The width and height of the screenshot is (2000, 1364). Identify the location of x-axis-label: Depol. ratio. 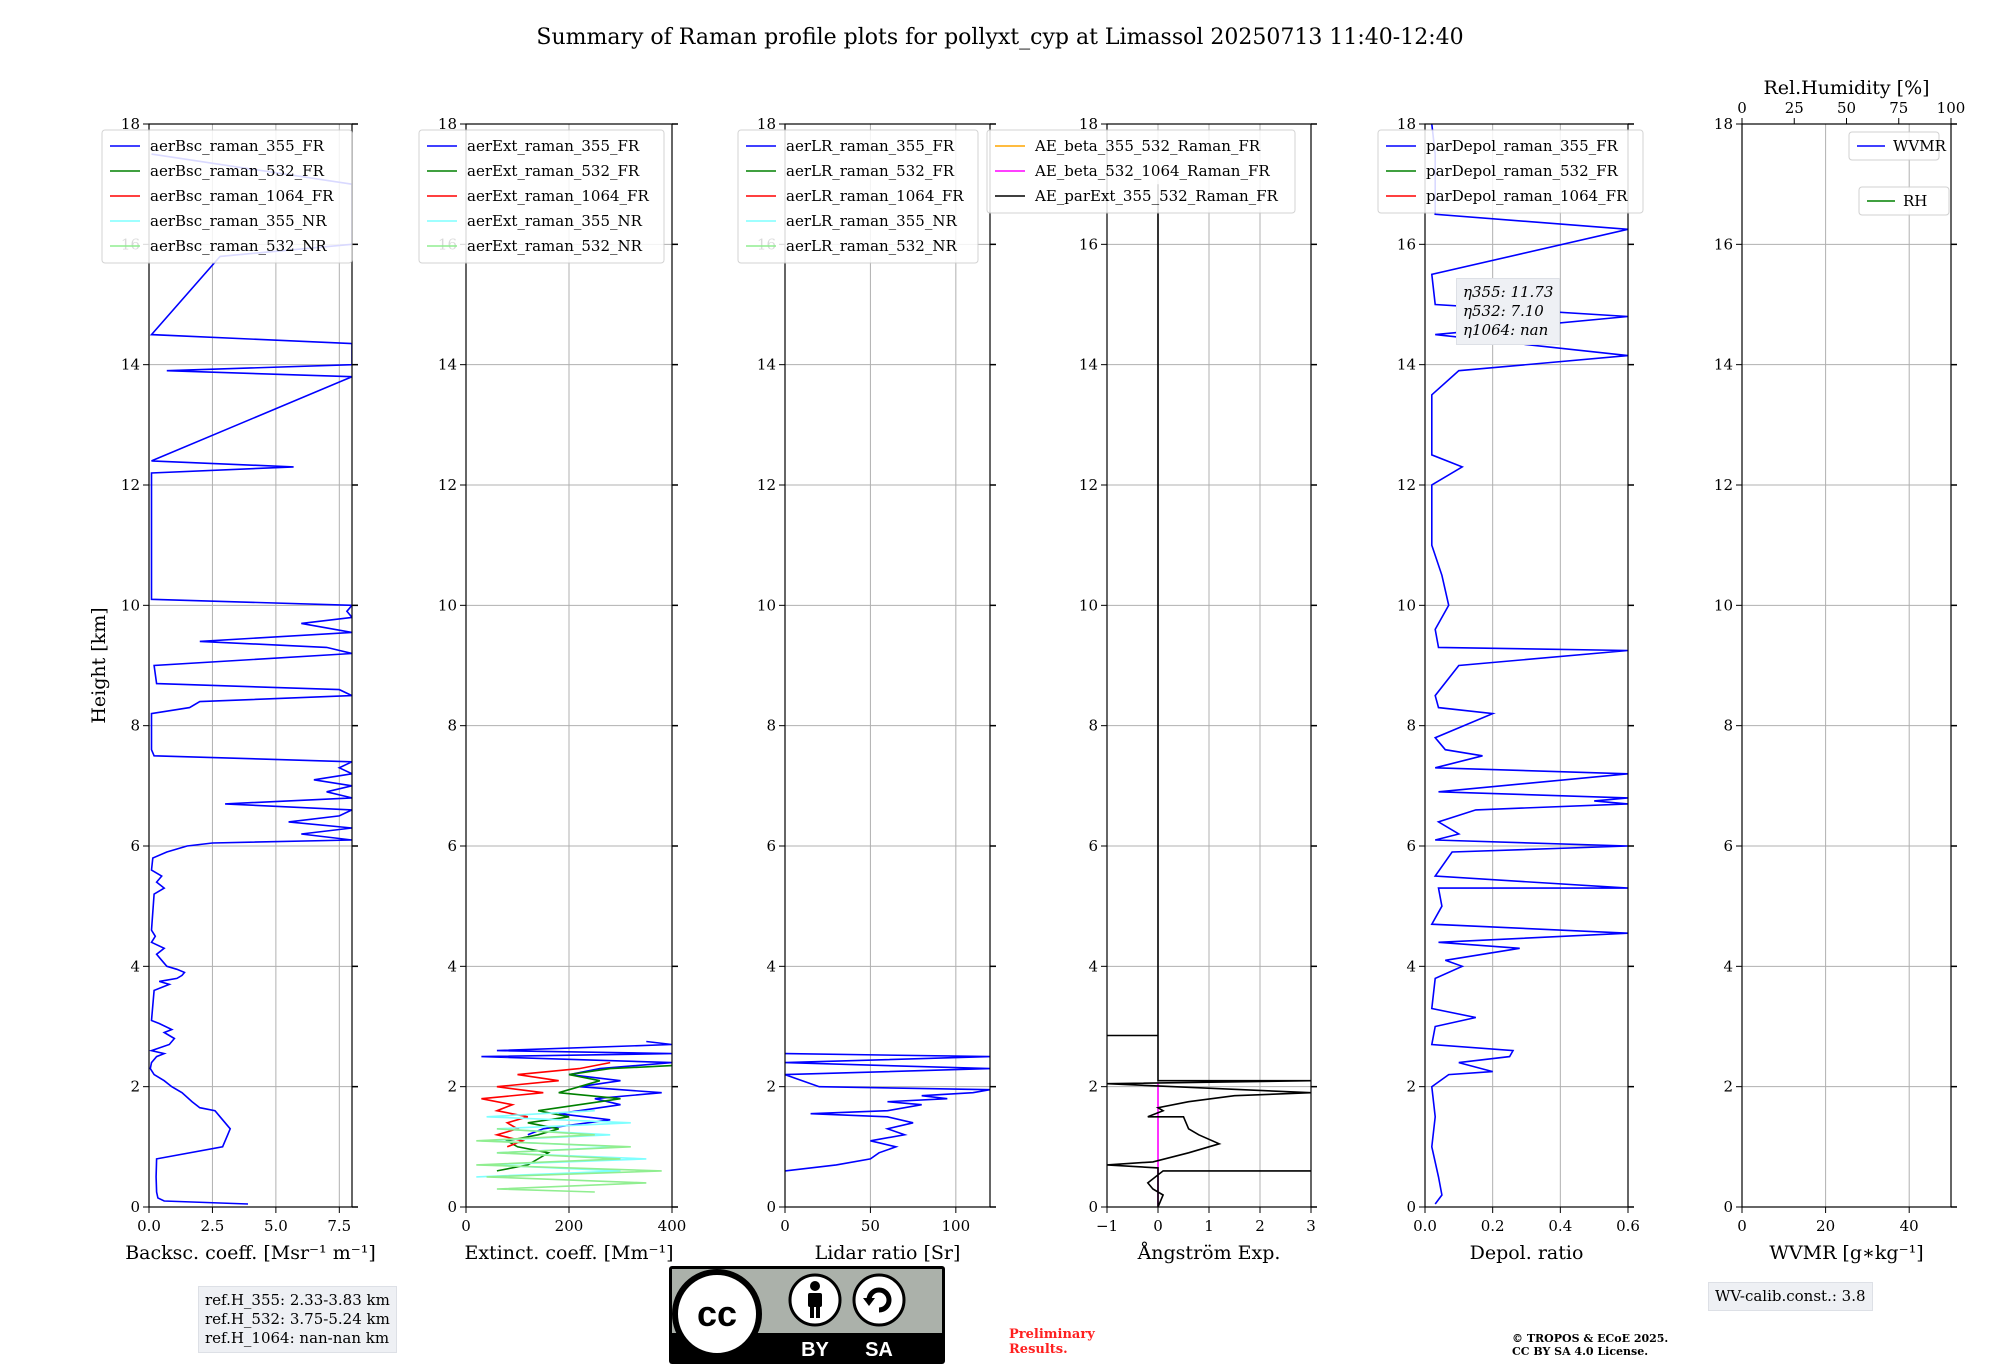
(1527, 1253).